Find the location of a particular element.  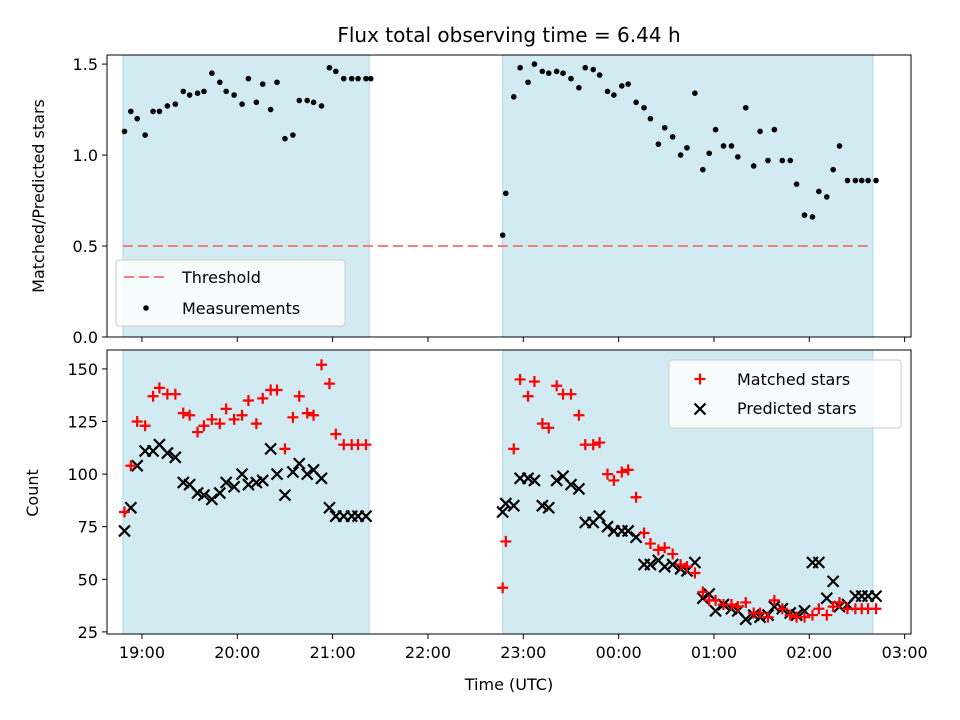

bottom-y-axis-label: Count is located at coordinates (32, 493).